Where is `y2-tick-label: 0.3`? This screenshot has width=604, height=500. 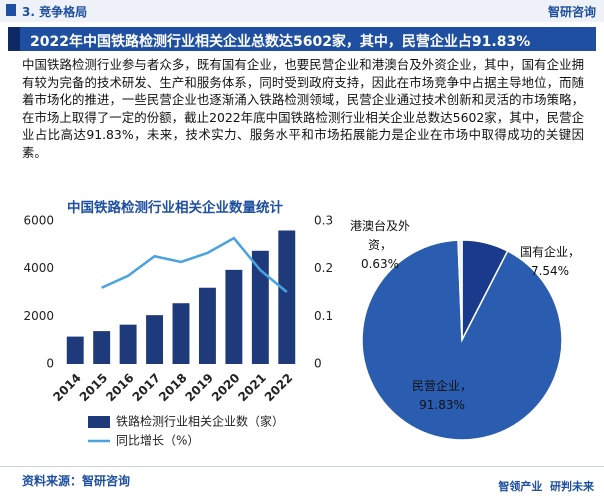
y2-tick-label: 0.3 is located at coordinates (323, 221).